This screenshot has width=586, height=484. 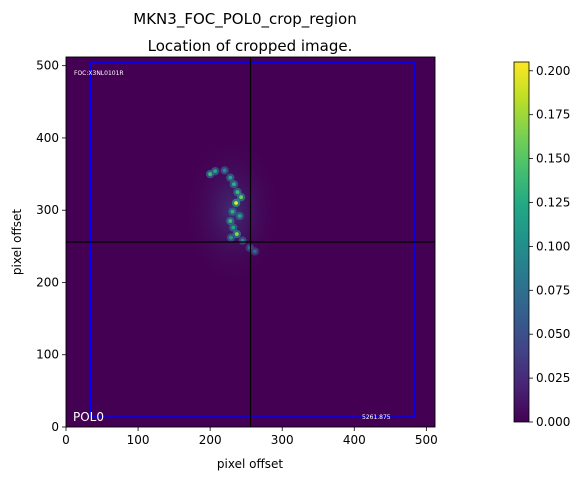 I want to click on y-tick-label: 400, so click(x=47, y=138).